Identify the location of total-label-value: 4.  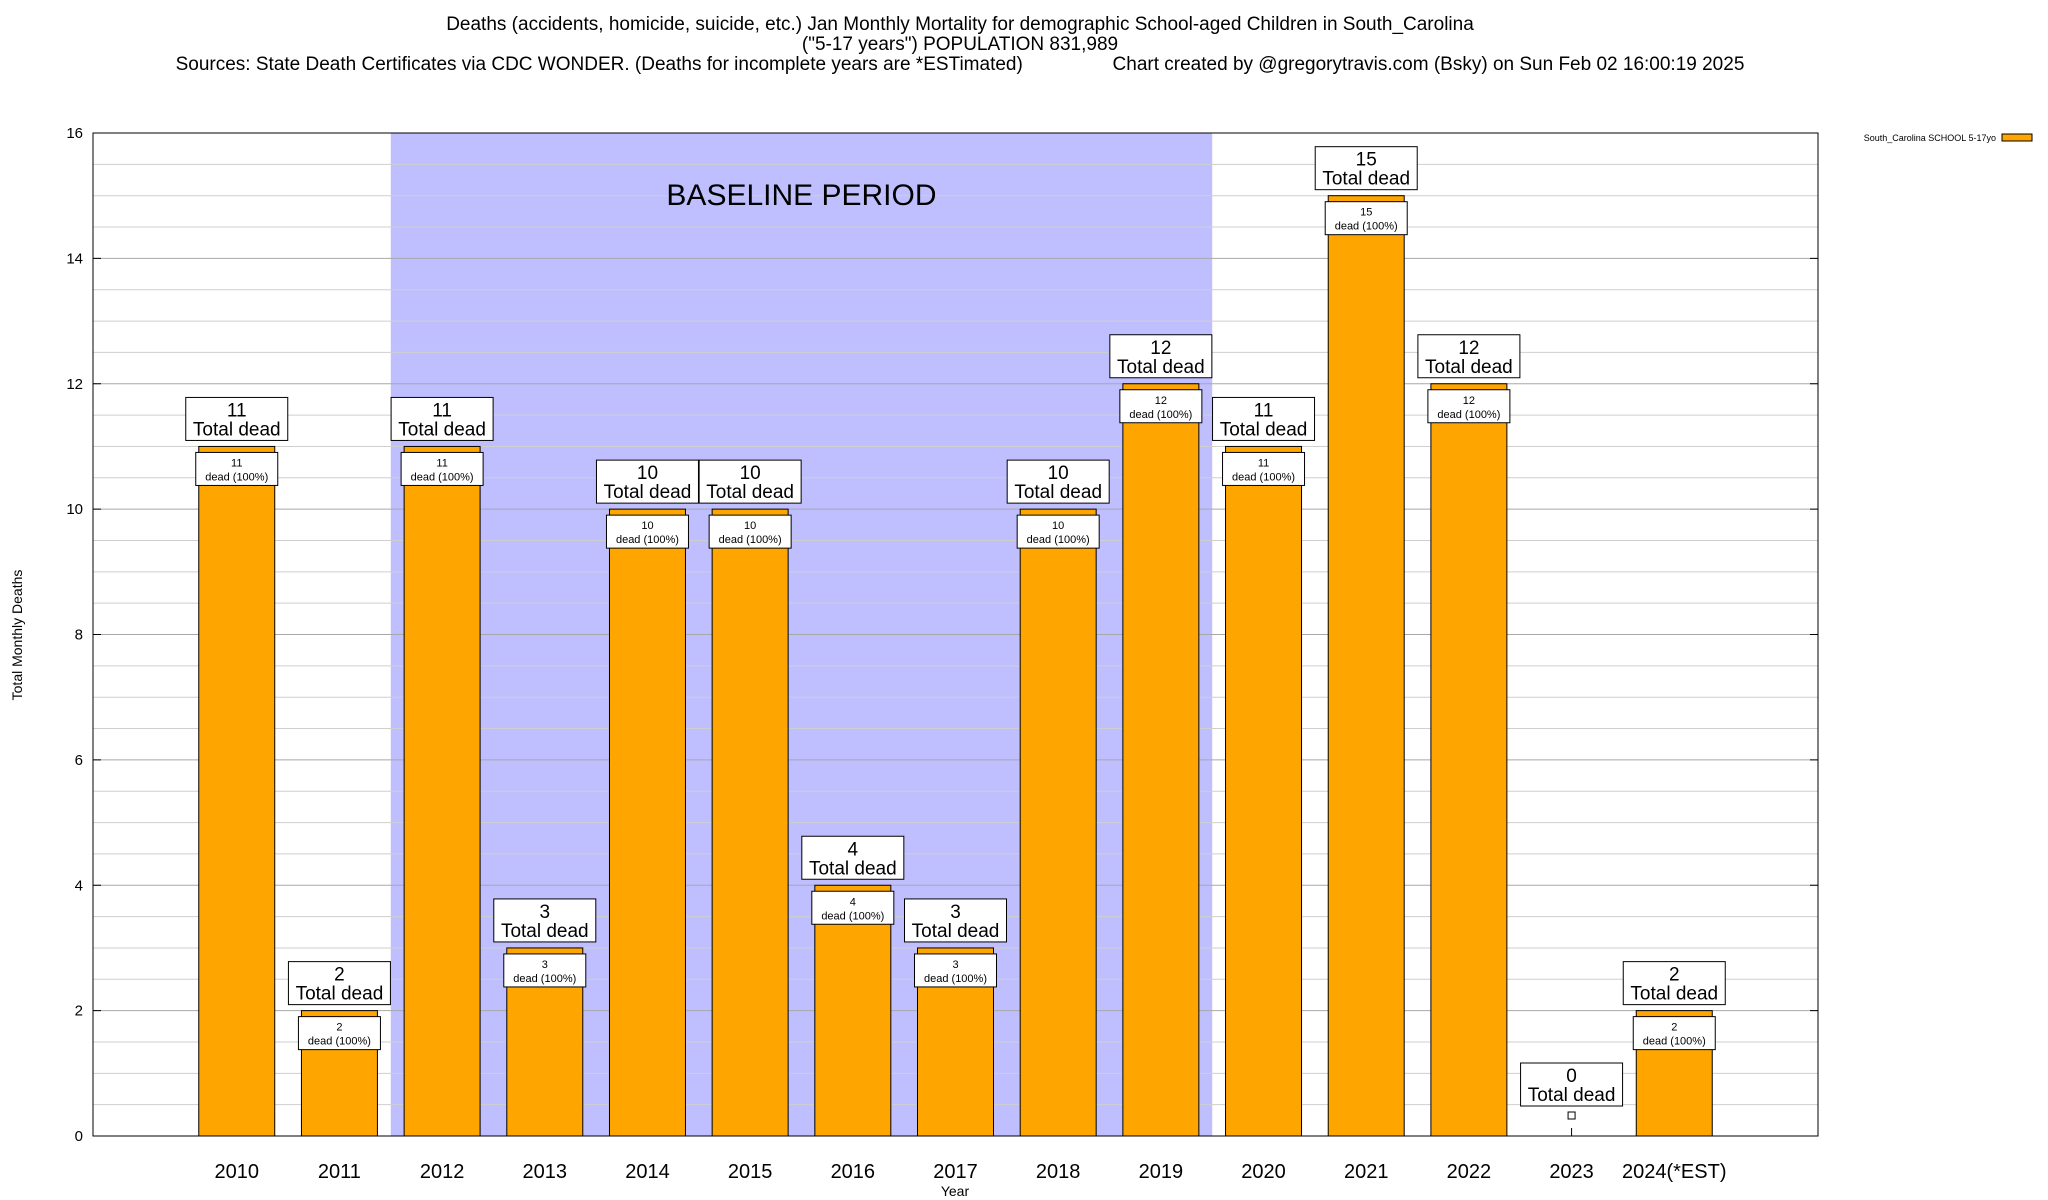
(853, 849).